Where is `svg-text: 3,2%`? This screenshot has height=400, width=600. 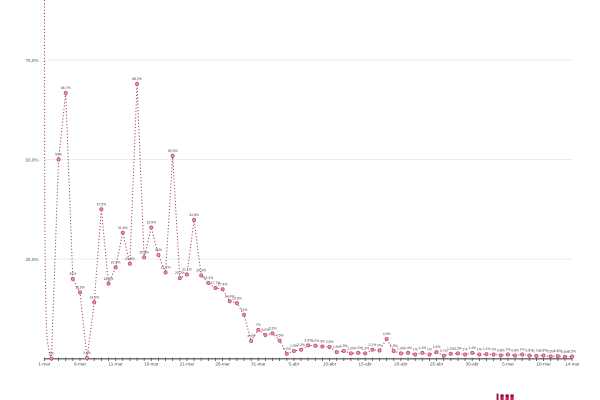
svg-text: 3,2% is located at coordinates (315, 341).